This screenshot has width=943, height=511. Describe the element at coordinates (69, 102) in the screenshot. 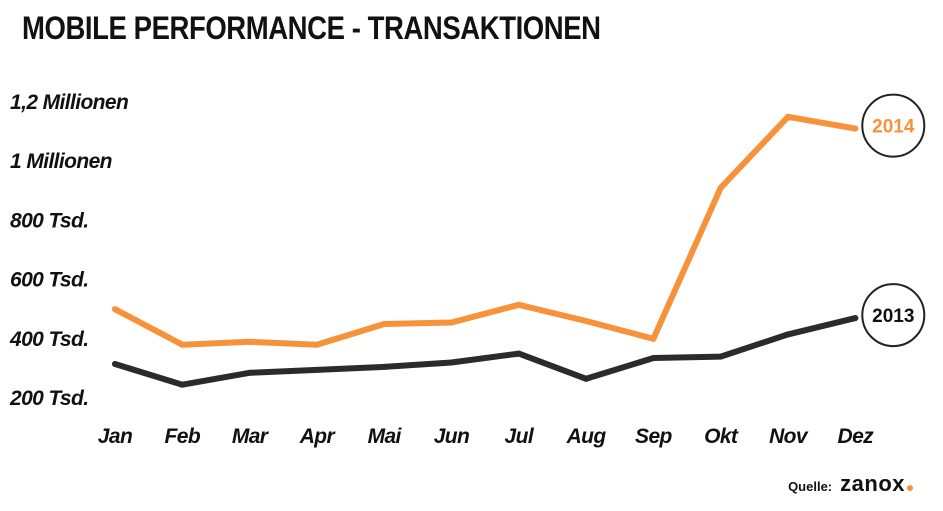

I see `y-tick-label: 1,2 Millionen` at that location.